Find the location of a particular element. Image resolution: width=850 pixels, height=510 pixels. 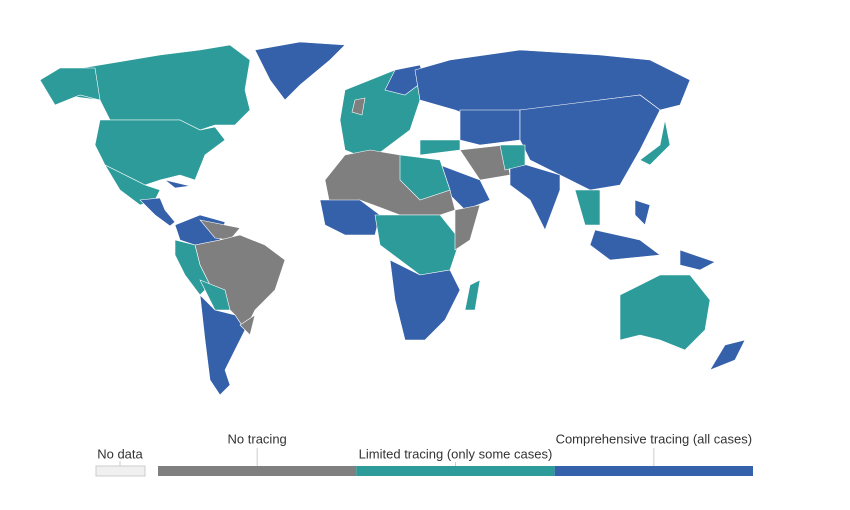

legend-label: Comprehensive tracing (all cases) is located at coordinates (654, 438).